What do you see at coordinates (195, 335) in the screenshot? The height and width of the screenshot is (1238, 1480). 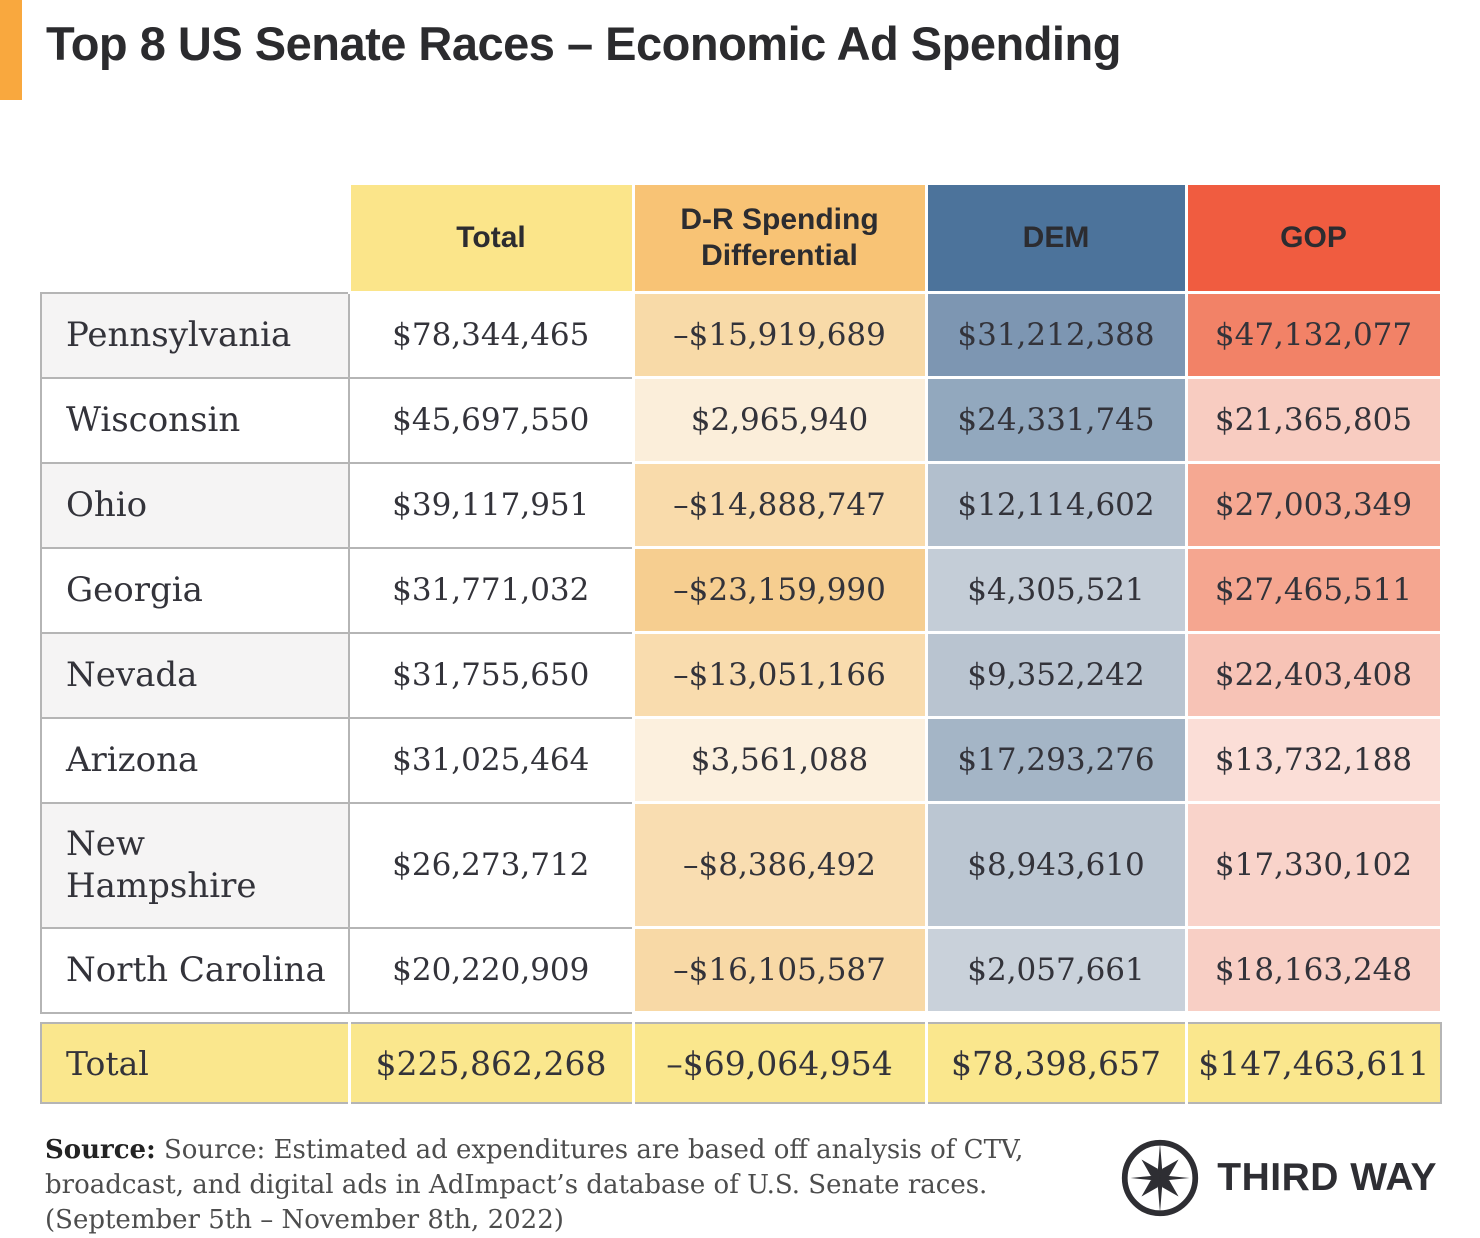 I see `state-cell: Pennsylvania` at bounding box center [195, 335].